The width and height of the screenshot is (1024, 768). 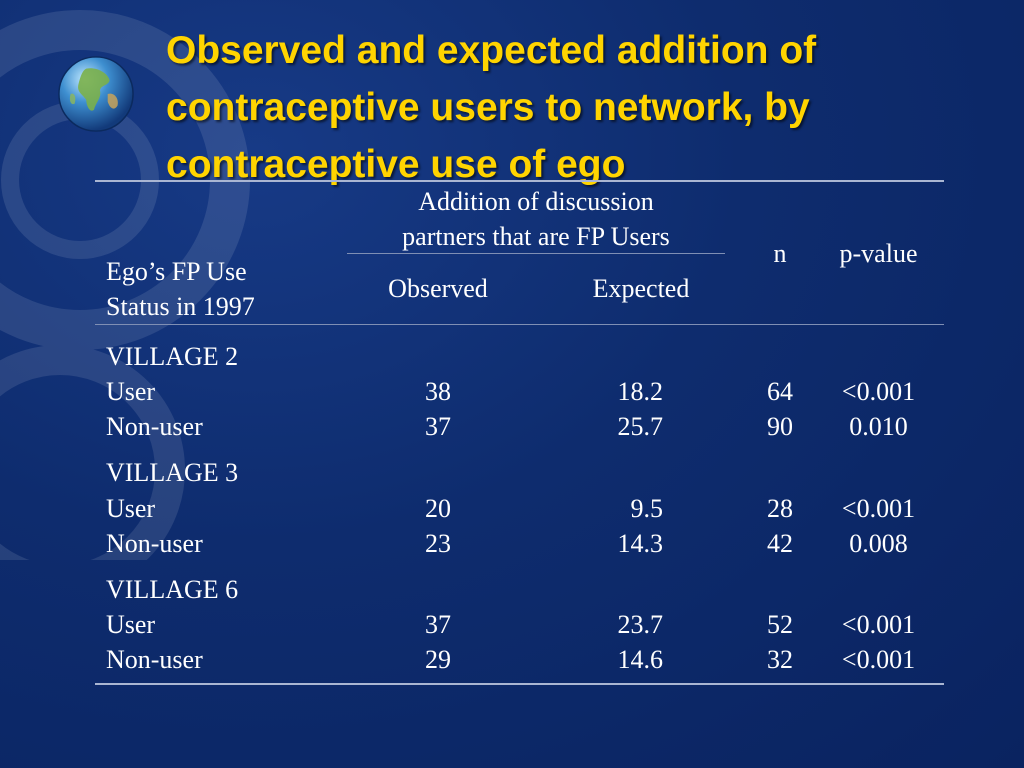 What do you see at coordinates (878, 426) in the screenshot?
I see `pvalue-value: 0.010` at bounding box center [878, 426].